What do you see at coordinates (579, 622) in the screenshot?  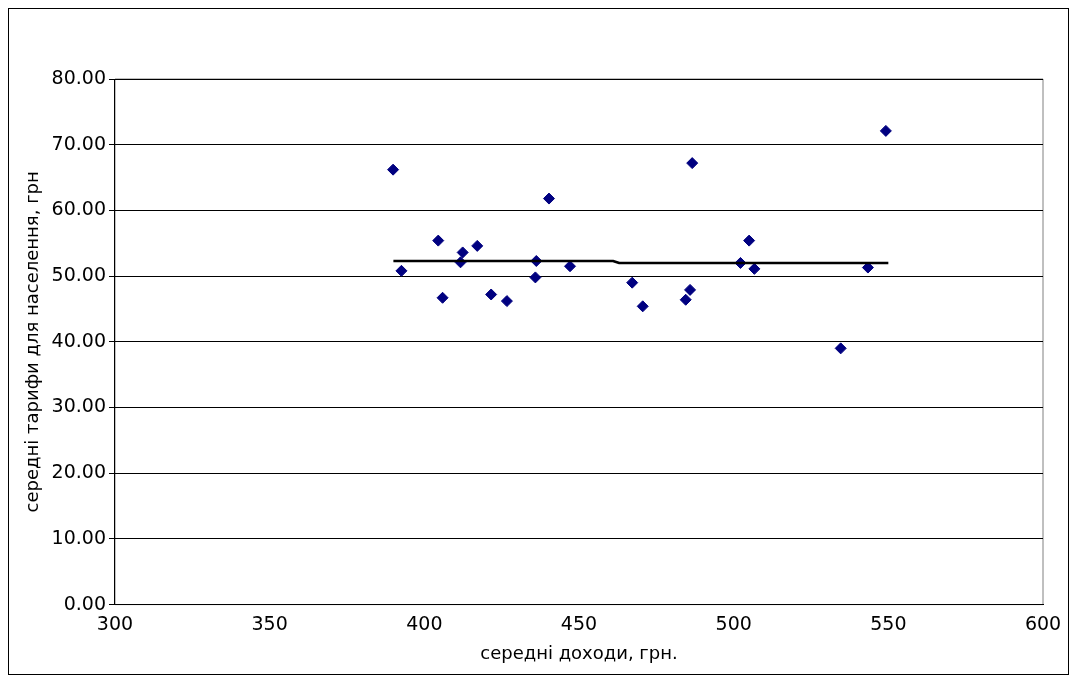 I see `x-tick-label: 450` at bounding box center [579, 622].